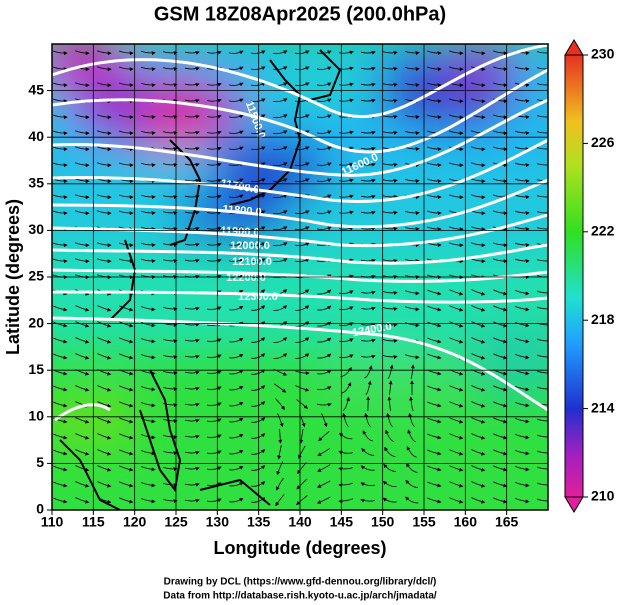 The image size is (619, 605). I want to click on y-tick-label: 35, so click(36, 183).